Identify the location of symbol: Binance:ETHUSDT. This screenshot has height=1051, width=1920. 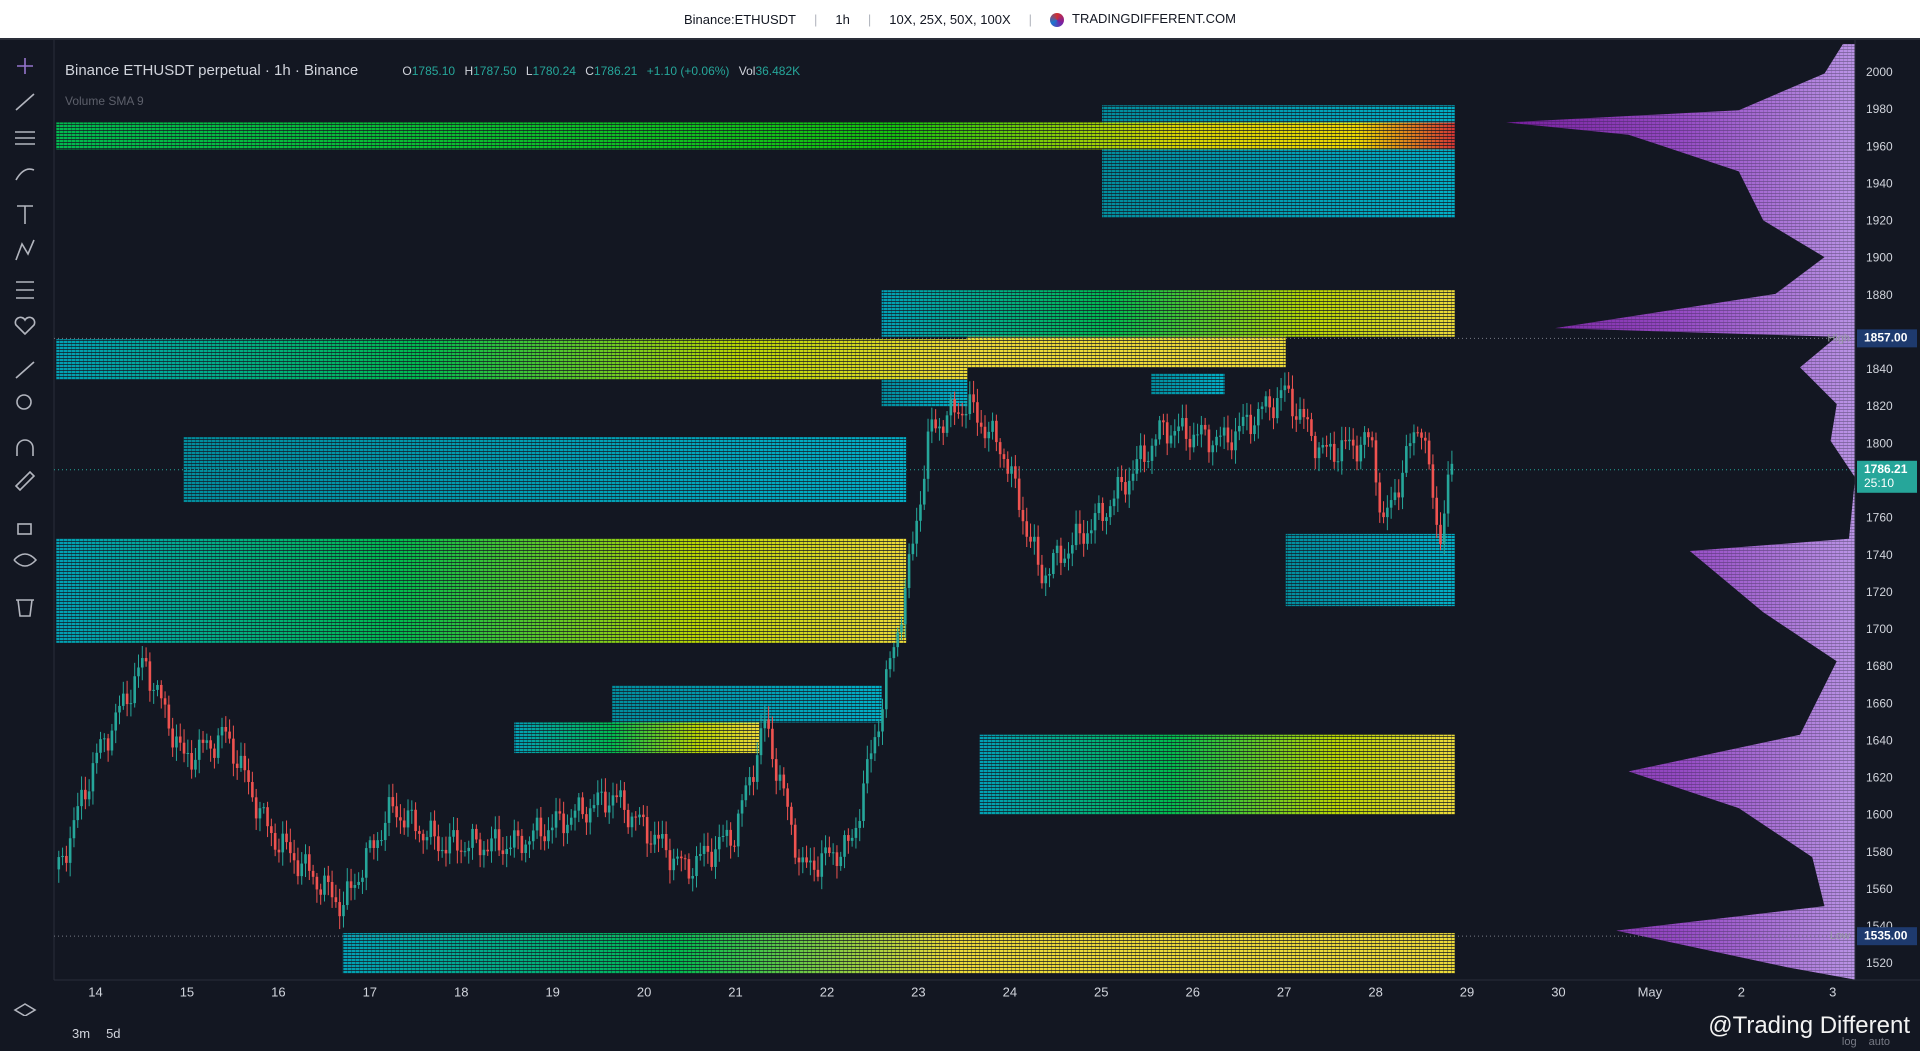
(739, 19).